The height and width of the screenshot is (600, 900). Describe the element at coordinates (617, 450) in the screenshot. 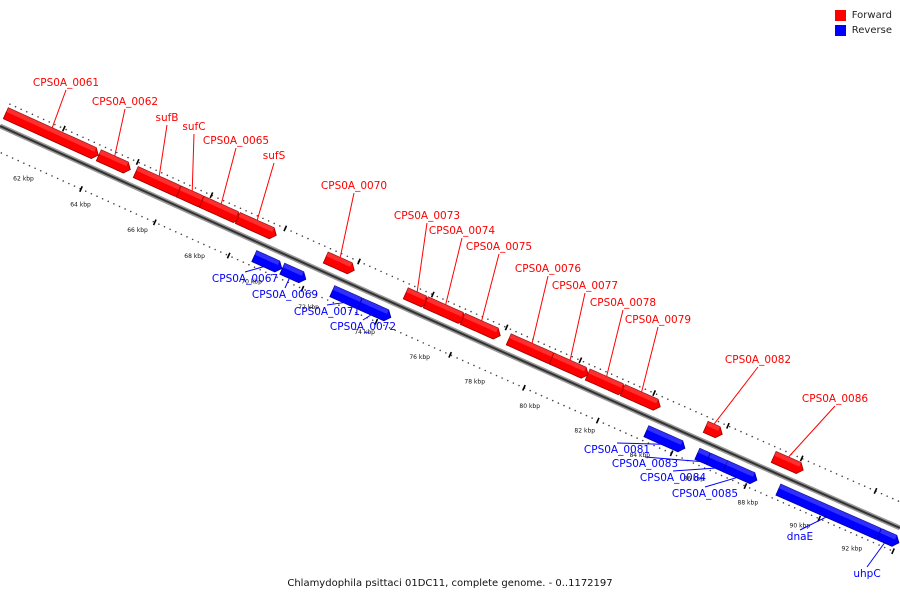

I see `gene-label: CPS0A_0081` at that location.